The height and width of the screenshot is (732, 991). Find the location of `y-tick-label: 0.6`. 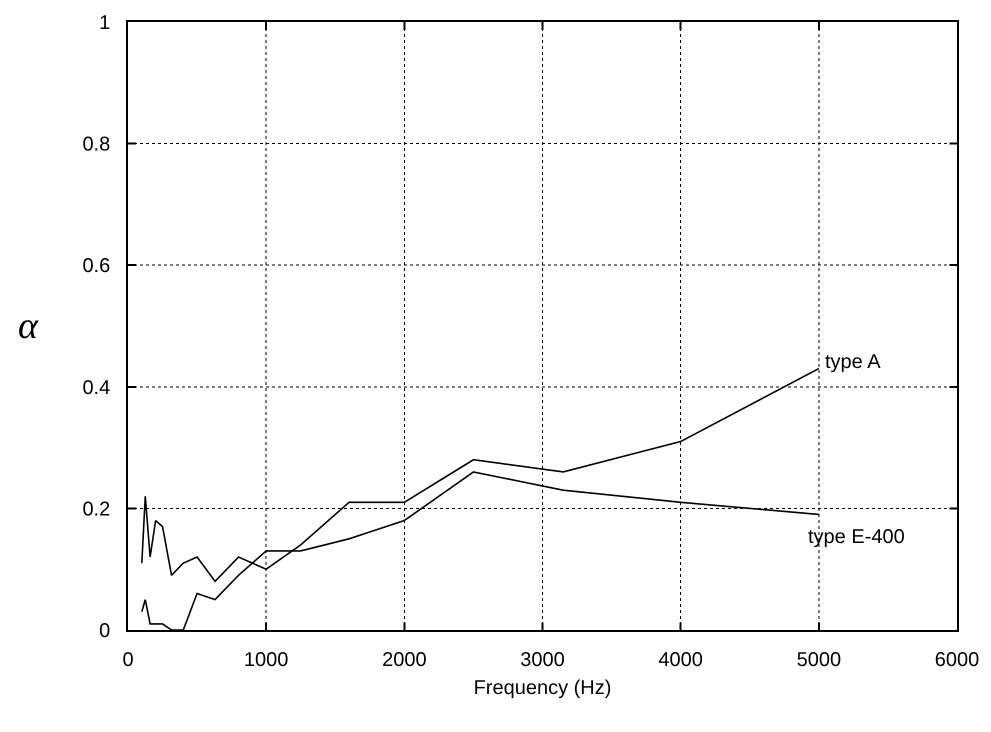

y-tick-label: 0.6 is located at coordinates (96, 266).